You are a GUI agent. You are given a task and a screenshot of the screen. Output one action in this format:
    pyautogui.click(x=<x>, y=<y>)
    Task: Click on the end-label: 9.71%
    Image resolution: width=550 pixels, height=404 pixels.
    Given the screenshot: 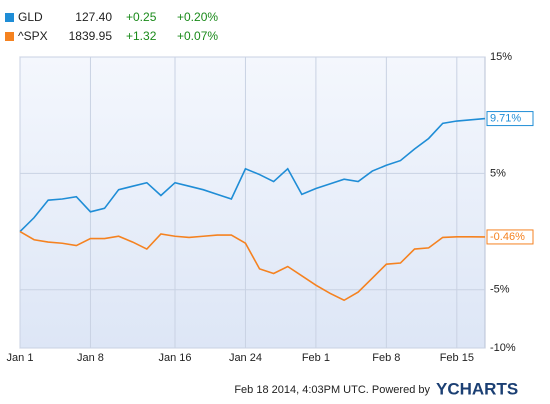 What is the action you would take?
    pyautogui.click(x=505, y=118)
    